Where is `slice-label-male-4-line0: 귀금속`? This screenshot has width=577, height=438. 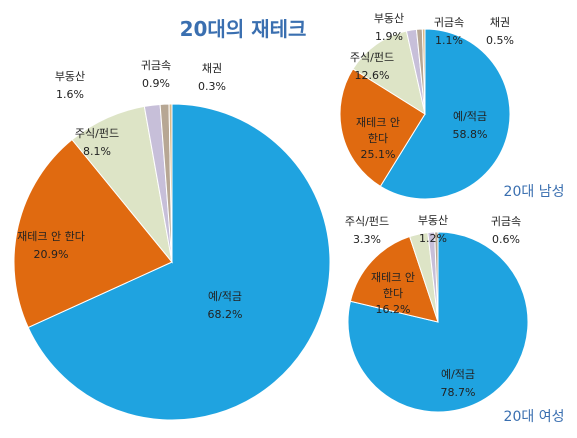
slice-label-male-4-line0: 귀금속 is located at coordinates (449, 22).